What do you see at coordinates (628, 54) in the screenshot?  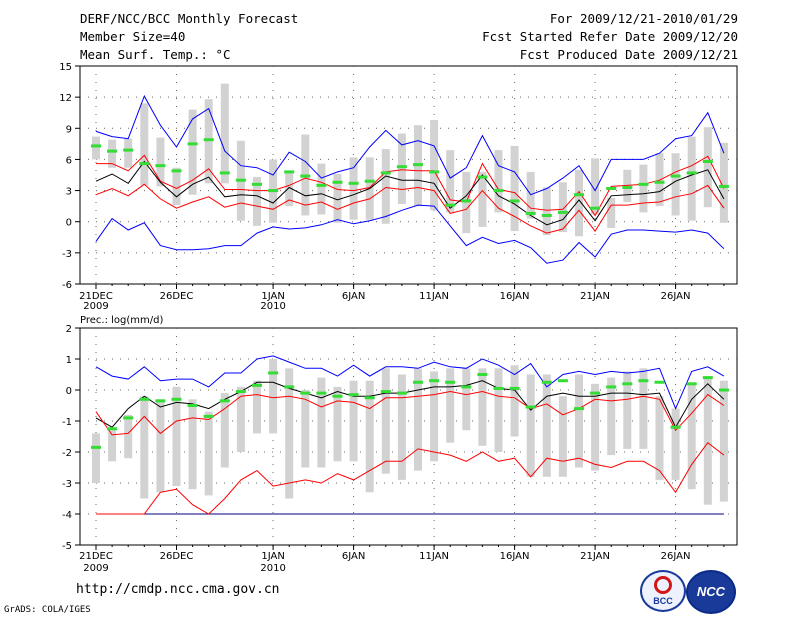 I see `produced-date: Fcst Produced Date 2009/12/21` at bounding box center [628, 54].